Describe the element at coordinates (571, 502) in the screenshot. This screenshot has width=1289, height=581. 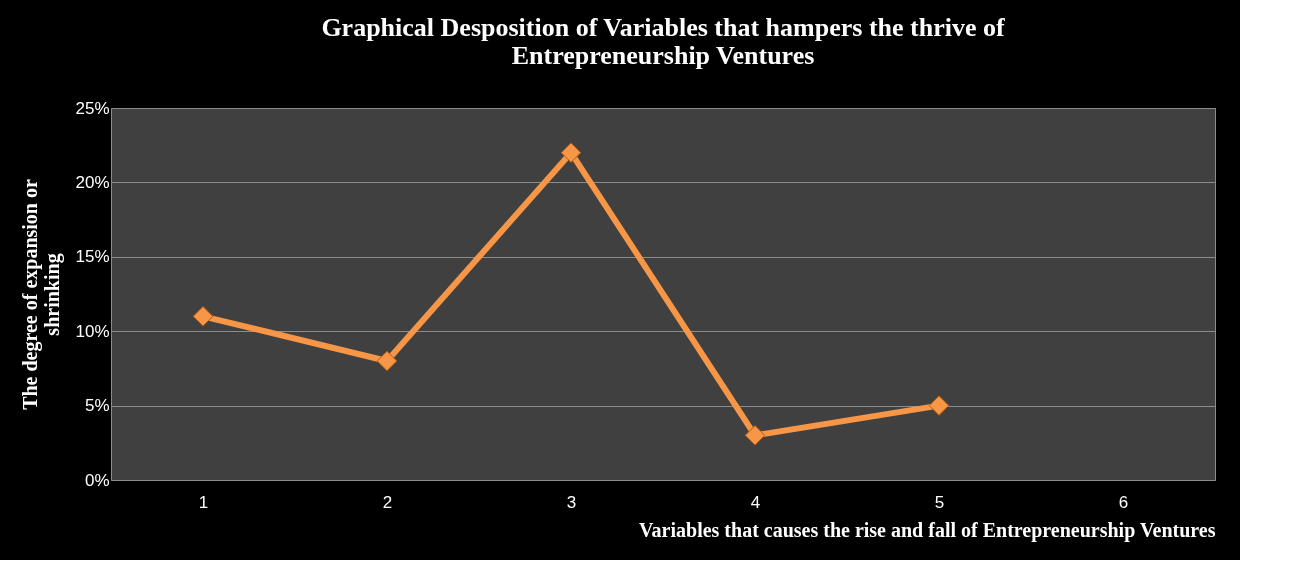
I see `x-tick-label: 3` at that location.